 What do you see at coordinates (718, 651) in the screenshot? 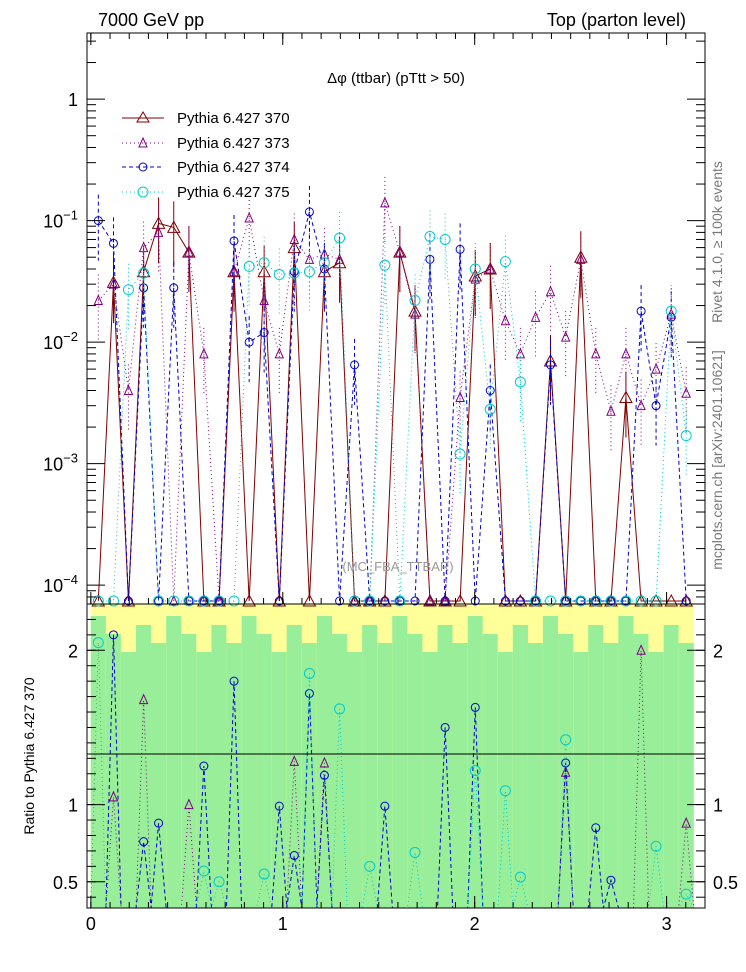
I see `ratio-y-tick-label-right: 2` at bounding box center [718, 651].